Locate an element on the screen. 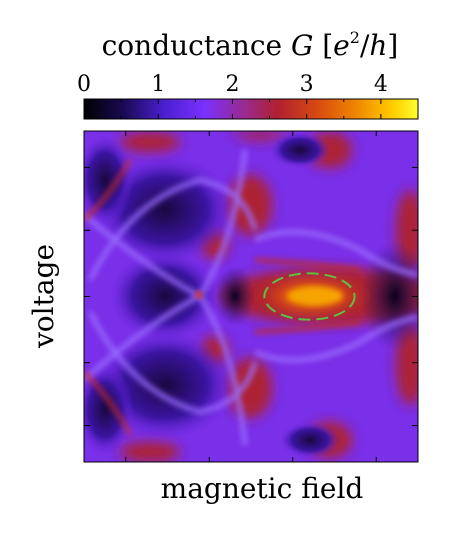 The height and width of the screenshot is (537, 450). colorbar-title: conductance G [e2/h] is located at coordinates (250, 45).